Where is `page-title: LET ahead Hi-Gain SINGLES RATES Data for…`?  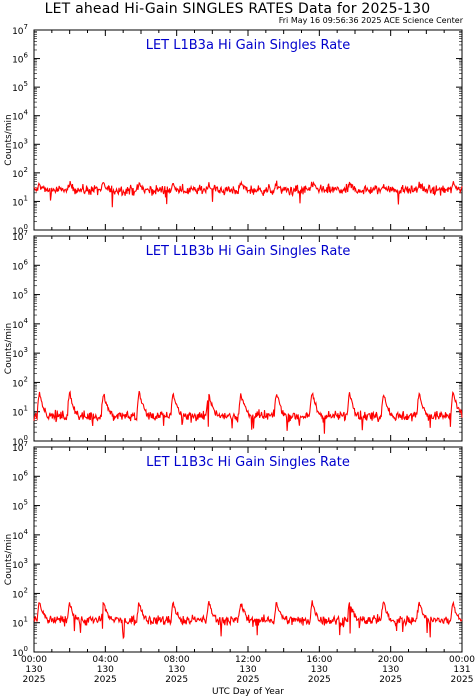 page-title: LET ahead Hi-Gain SINGLES RATES Data for… is located at coordinates (237, 9).